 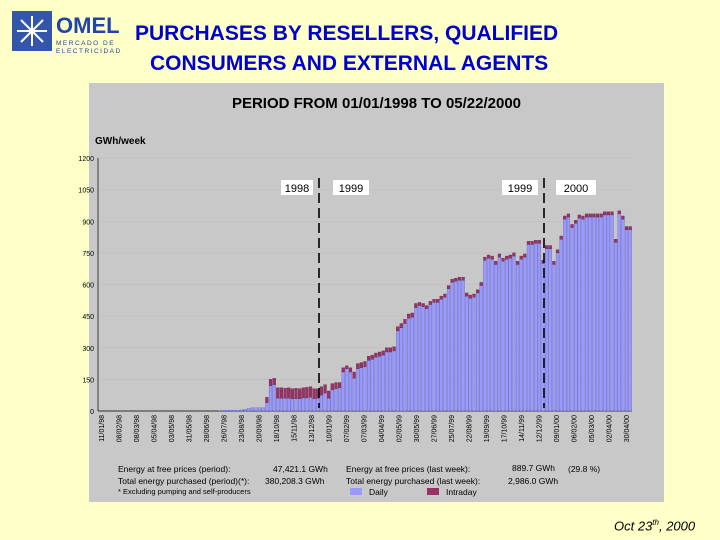 I want to click on total-week-value: 2,986.0 GWh, so click(x=533, y=481).